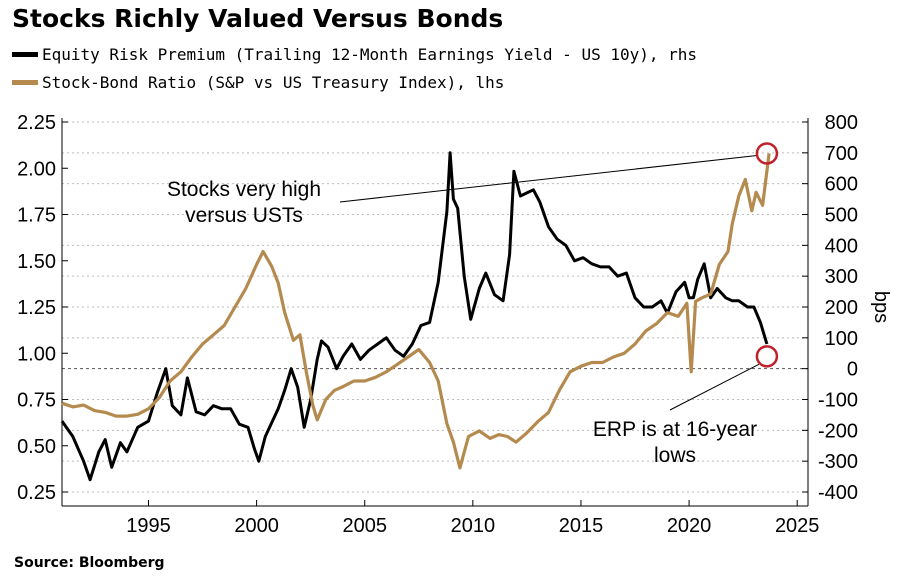 Image resolution: width=900 pixels, height=588 pixels. What do you see at coordinates (36, 169) in the screenshot?
I see `left-tick-label: 2.00` at bounding box center [36, 169].